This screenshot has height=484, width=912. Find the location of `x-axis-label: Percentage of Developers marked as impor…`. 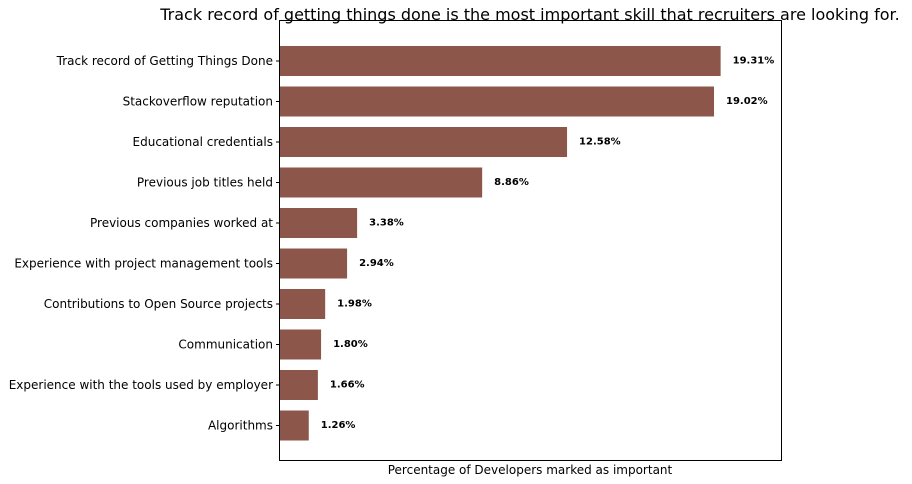

x-axis-label: Percentage of Developers marked as impor… is located at coordinates (530, 470).